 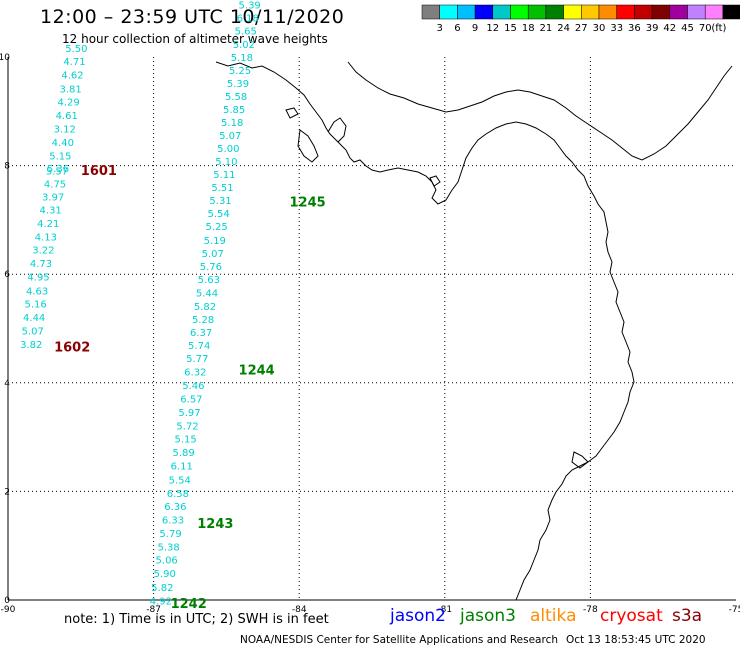 I want to click on wave-height-value: 6.18, so click(x=248, y=19).